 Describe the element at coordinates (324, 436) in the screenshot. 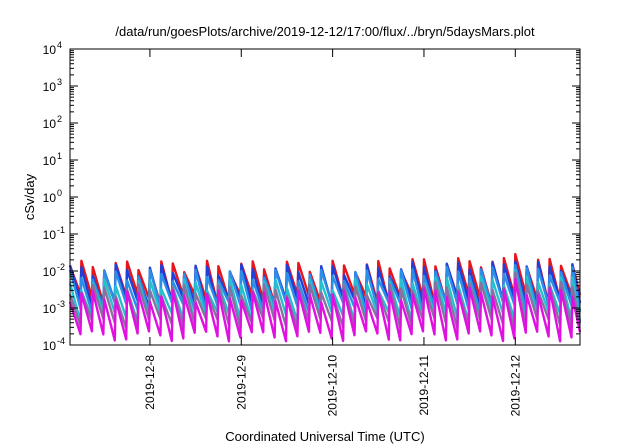

I see `x-axis-label: Coordinated Universal Time (UTC)` at that location.